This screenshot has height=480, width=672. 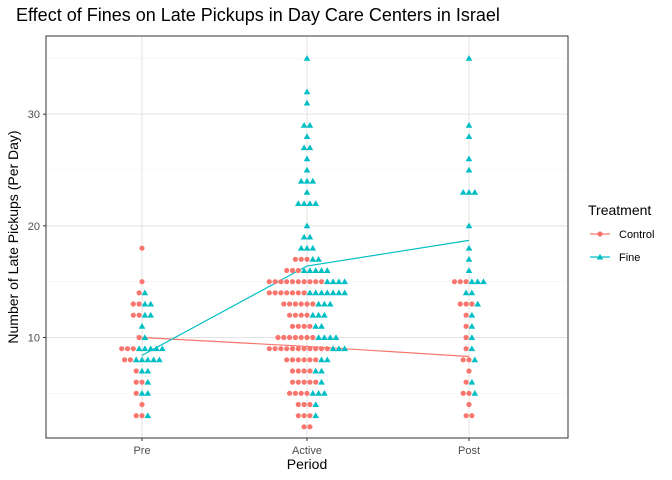 What do you see at coordinates (307, 464) in the screenshot?
I see `x-axis-title: Period` at bounding box center [307, 464].